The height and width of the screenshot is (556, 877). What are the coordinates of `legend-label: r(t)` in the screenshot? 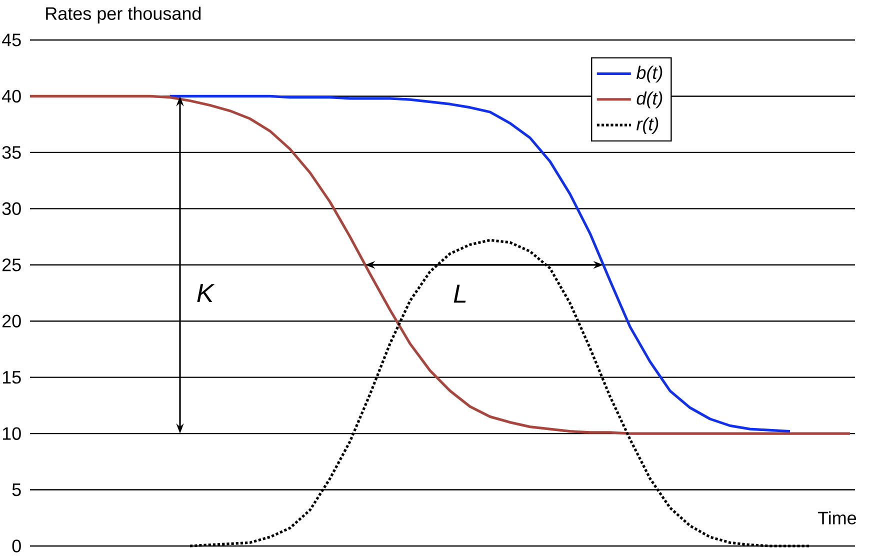 It's located at (647, 125).